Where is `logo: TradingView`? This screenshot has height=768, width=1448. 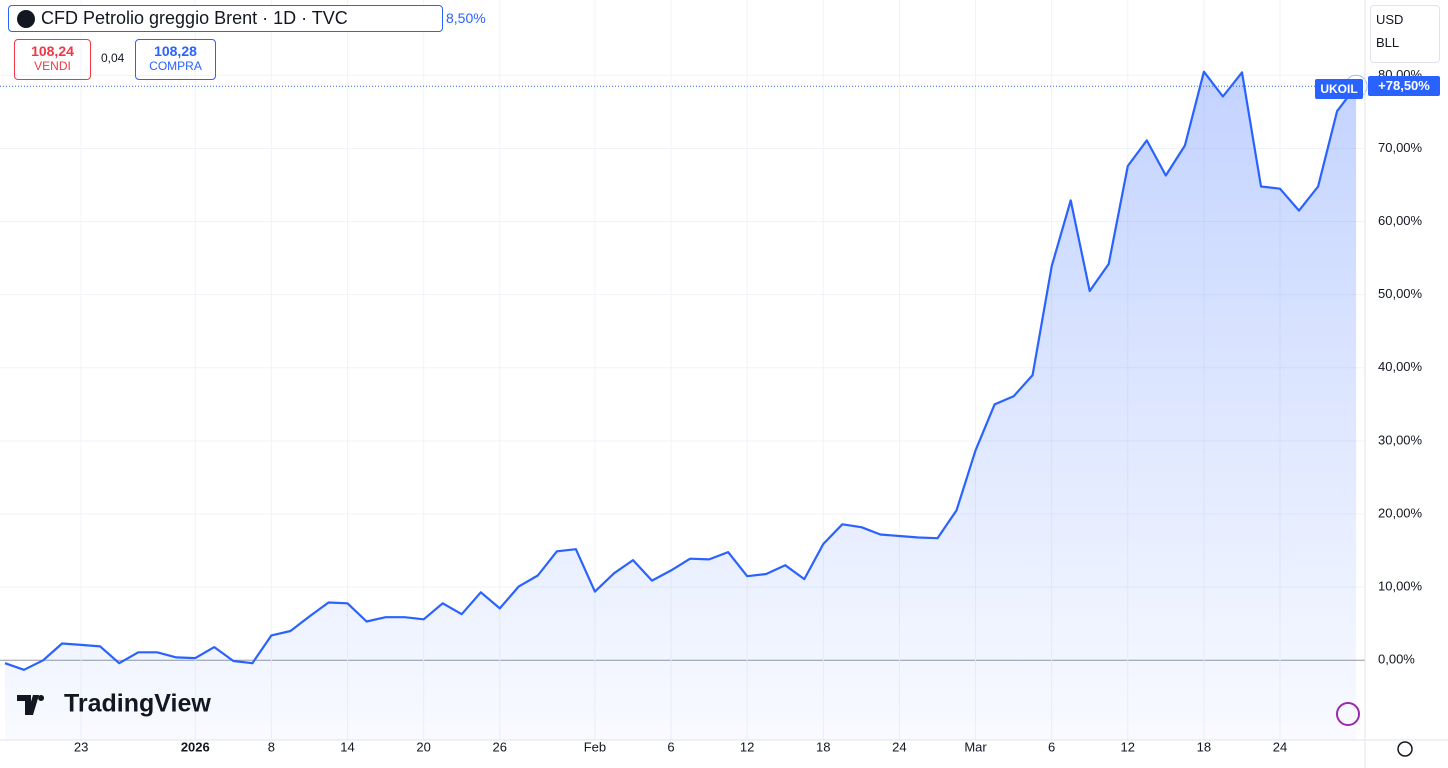
logo: TradingView is located at coordinates (114, 704).